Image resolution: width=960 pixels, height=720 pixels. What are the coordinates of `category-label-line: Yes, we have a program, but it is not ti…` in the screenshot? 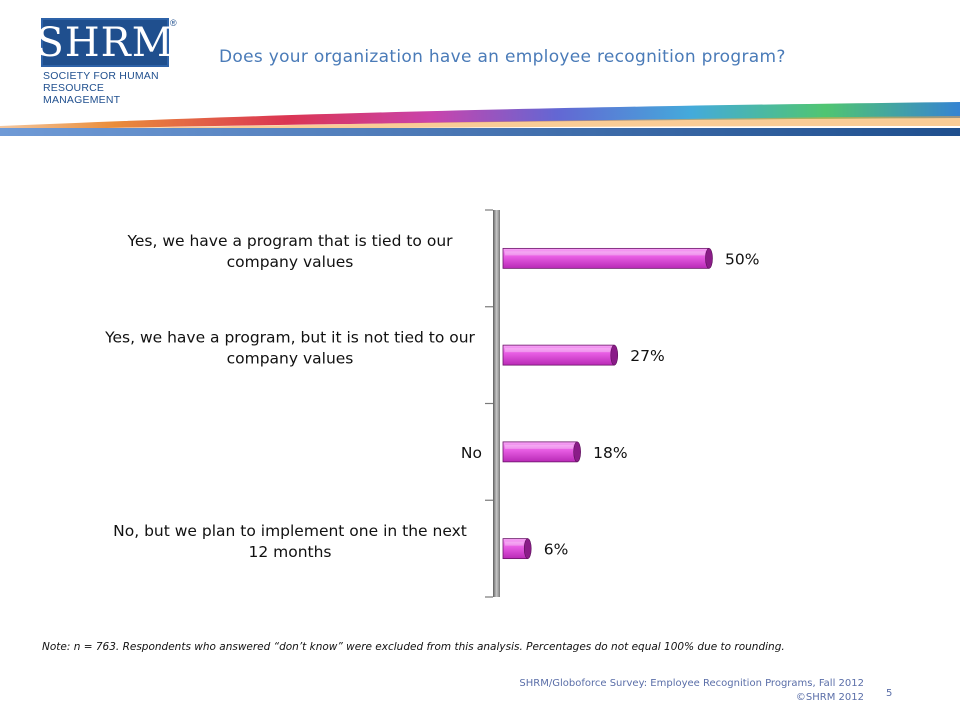 It's located at (289, 338).